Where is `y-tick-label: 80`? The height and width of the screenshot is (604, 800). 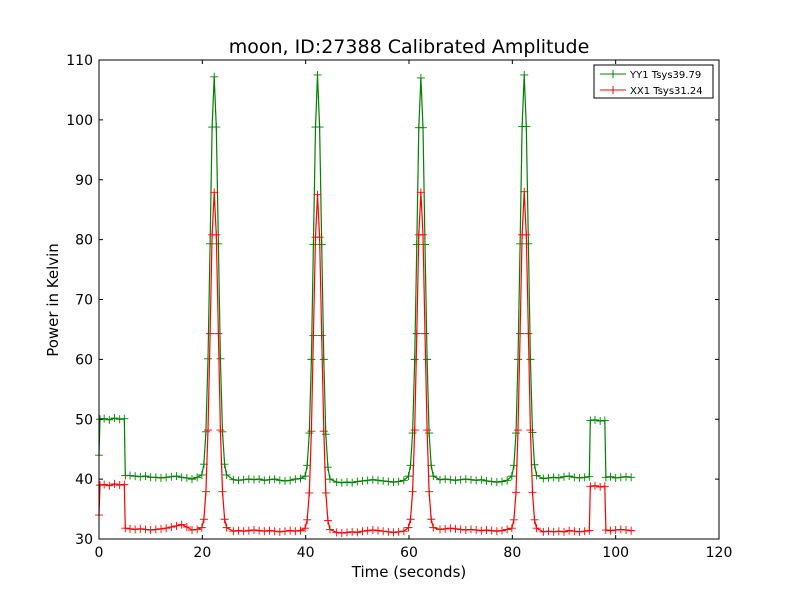
y-tick-label: 80 is located at coordinates (84, 241).